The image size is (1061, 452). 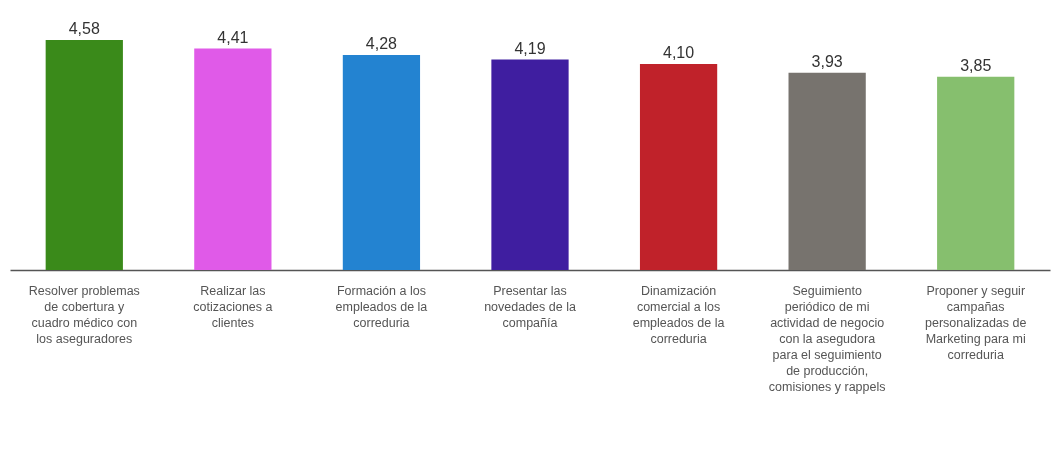 I want to click on data-label: 3,93, so click(x=827, y=61).